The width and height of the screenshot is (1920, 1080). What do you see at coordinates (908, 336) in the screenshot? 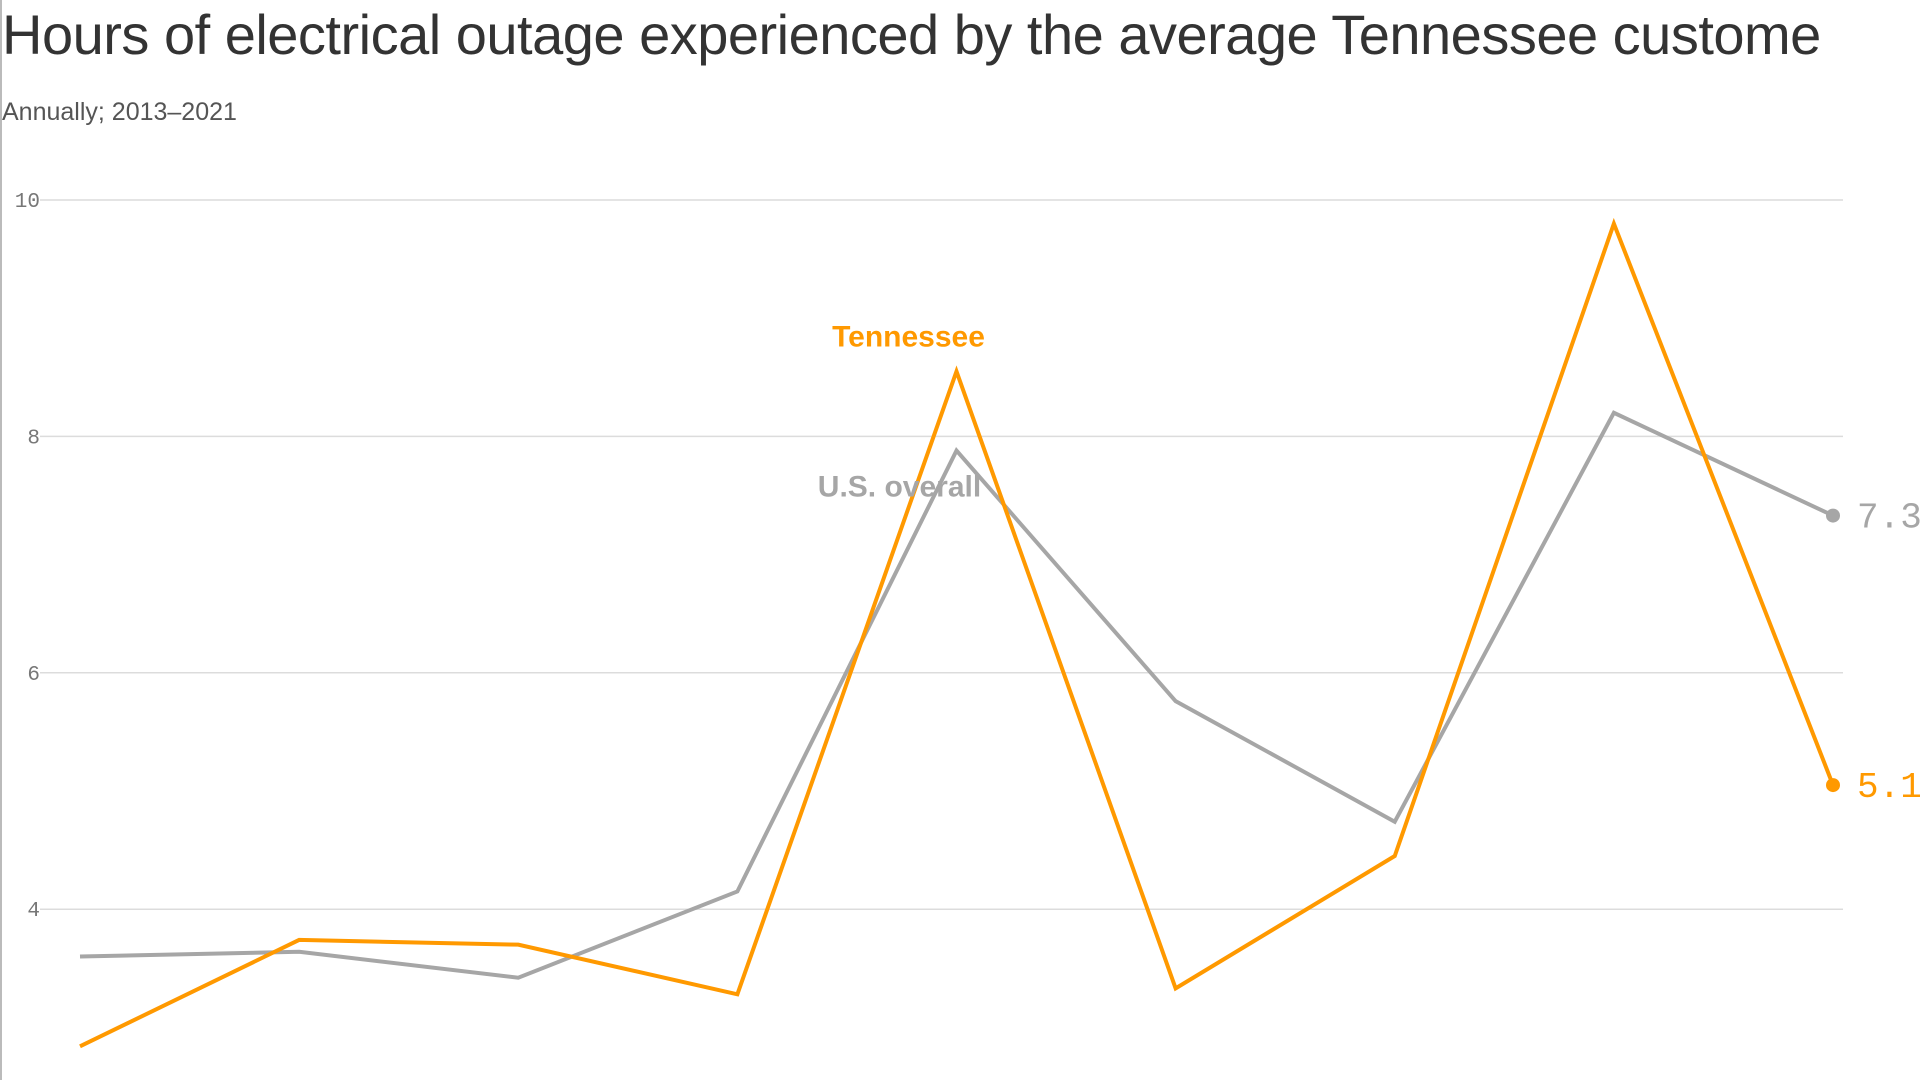
I see `series-label-tennessee: Tennessee` at bounding box center [908, 336].